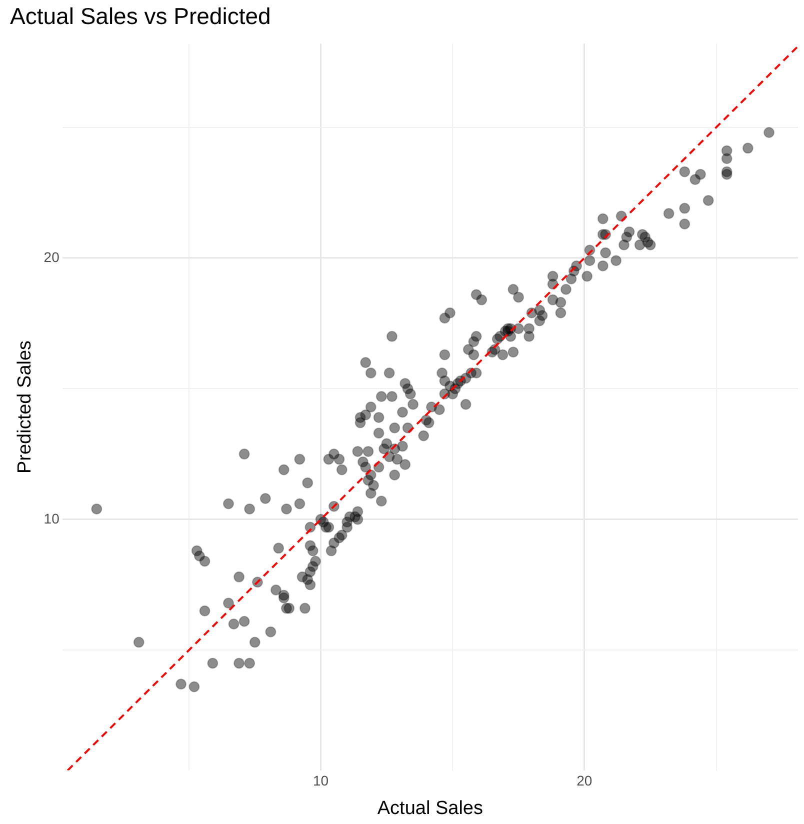 The image size is (804, 824). Describe the element at coordinates (430, 808) in the screenshot. I see `x-axis-title: Actual Sales` at that location.